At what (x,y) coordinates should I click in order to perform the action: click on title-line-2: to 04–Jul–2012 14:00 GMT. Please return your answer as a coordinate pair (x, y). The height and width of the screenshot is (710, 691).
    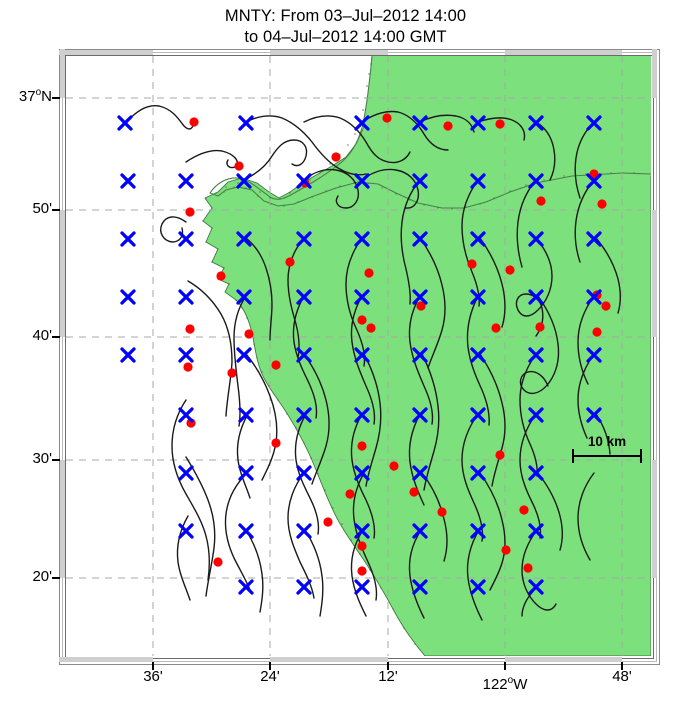
    Looking at the image, I should click on (345, 37).